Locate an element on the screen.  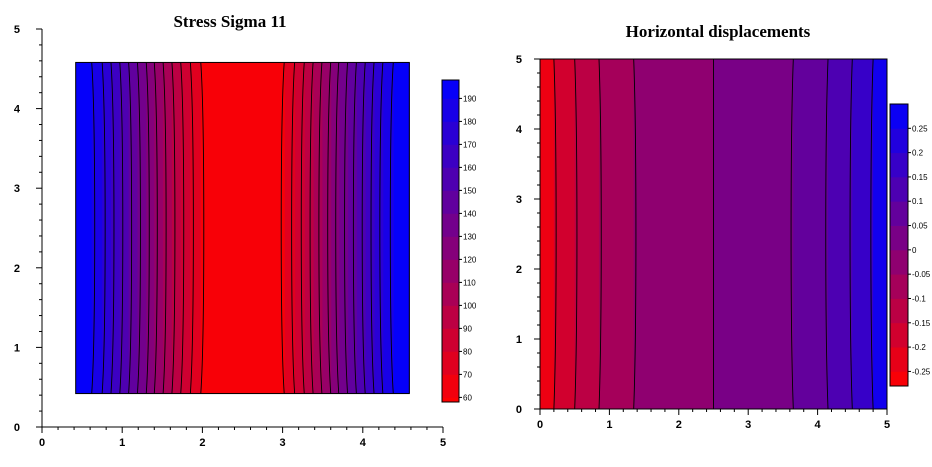
y-tick-label: 1 is located at coordinates (519, 340).